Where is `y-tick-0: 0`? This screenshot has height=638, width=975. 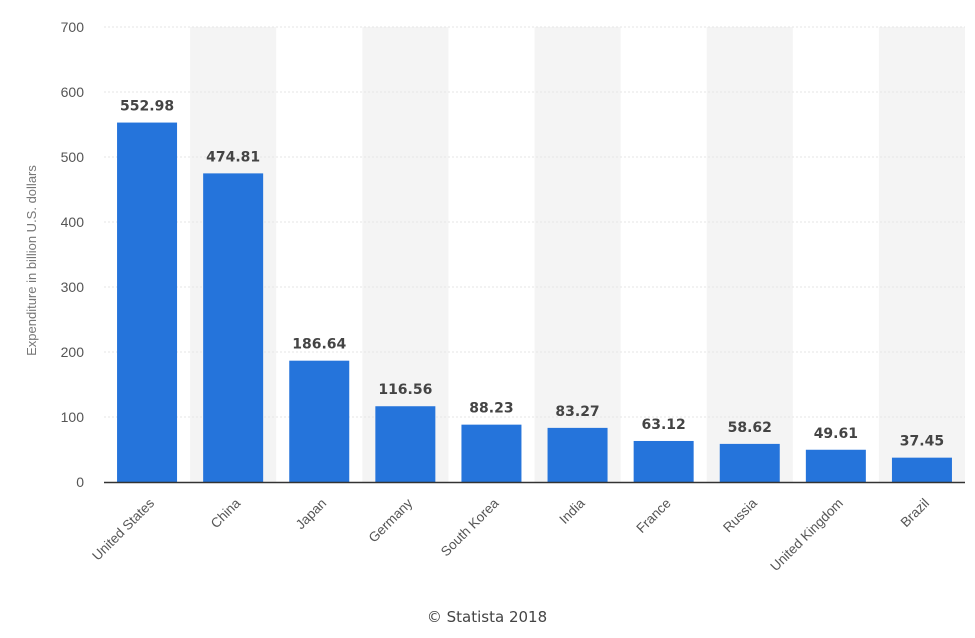 y-tick-0: 0 is located at coordinates (80, 482).